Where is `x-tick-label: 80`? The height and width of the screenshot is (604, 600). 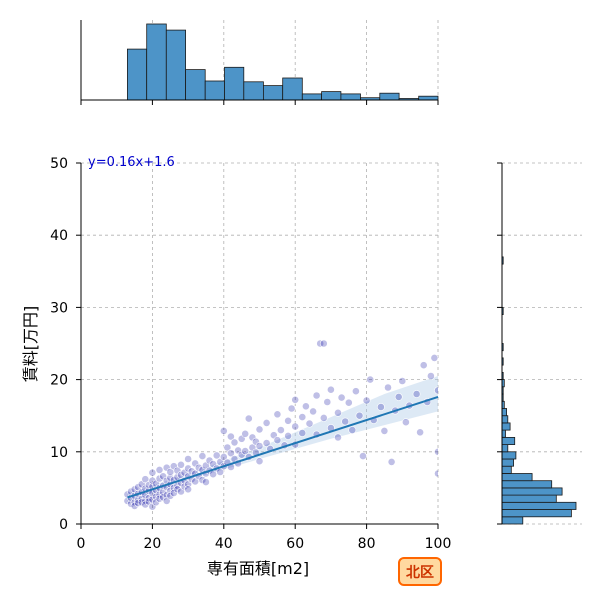
x-tick-label: 80 is located at coordinates (367, 544).